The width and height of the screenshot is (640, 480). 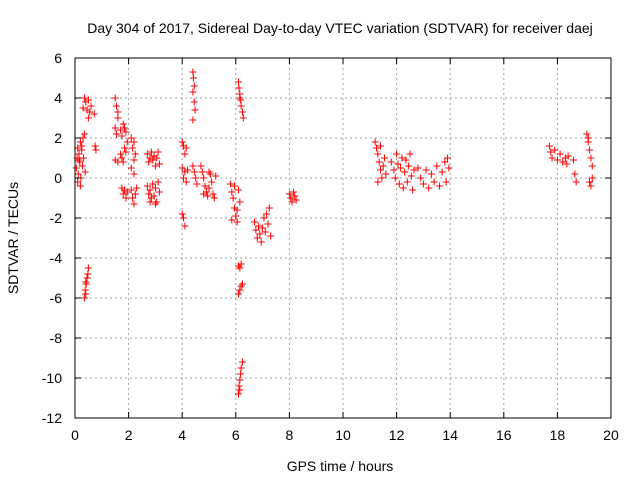 What do you see at coordinates (52, 418) in the screenshot?
I see `y-tick-label: -12` at bounding box center [52, 418].